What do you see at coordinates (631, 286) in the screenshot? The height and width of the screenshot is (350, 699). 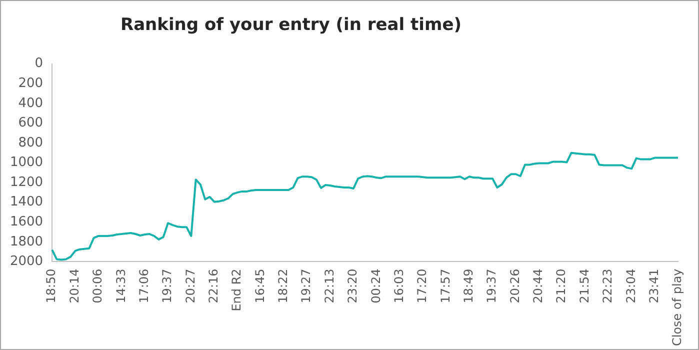 I see `x-tick-label: 23:04` at bounding box center [631, 286].